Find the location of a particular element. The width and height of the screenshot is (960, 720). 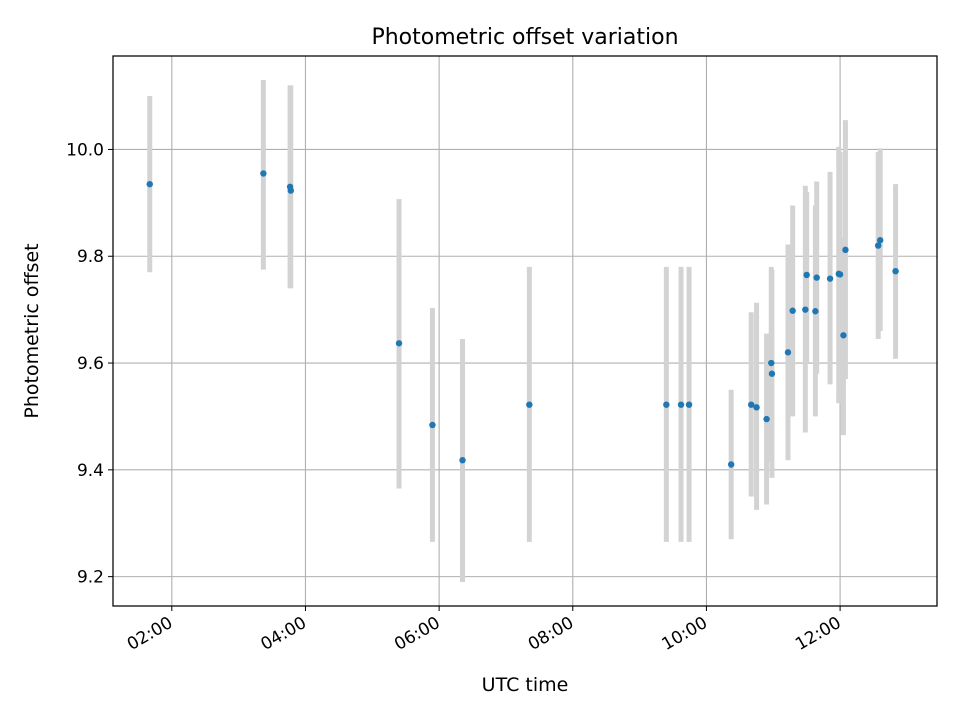

y-axis-label: Photometric offset is located at coordinates (32, 330).